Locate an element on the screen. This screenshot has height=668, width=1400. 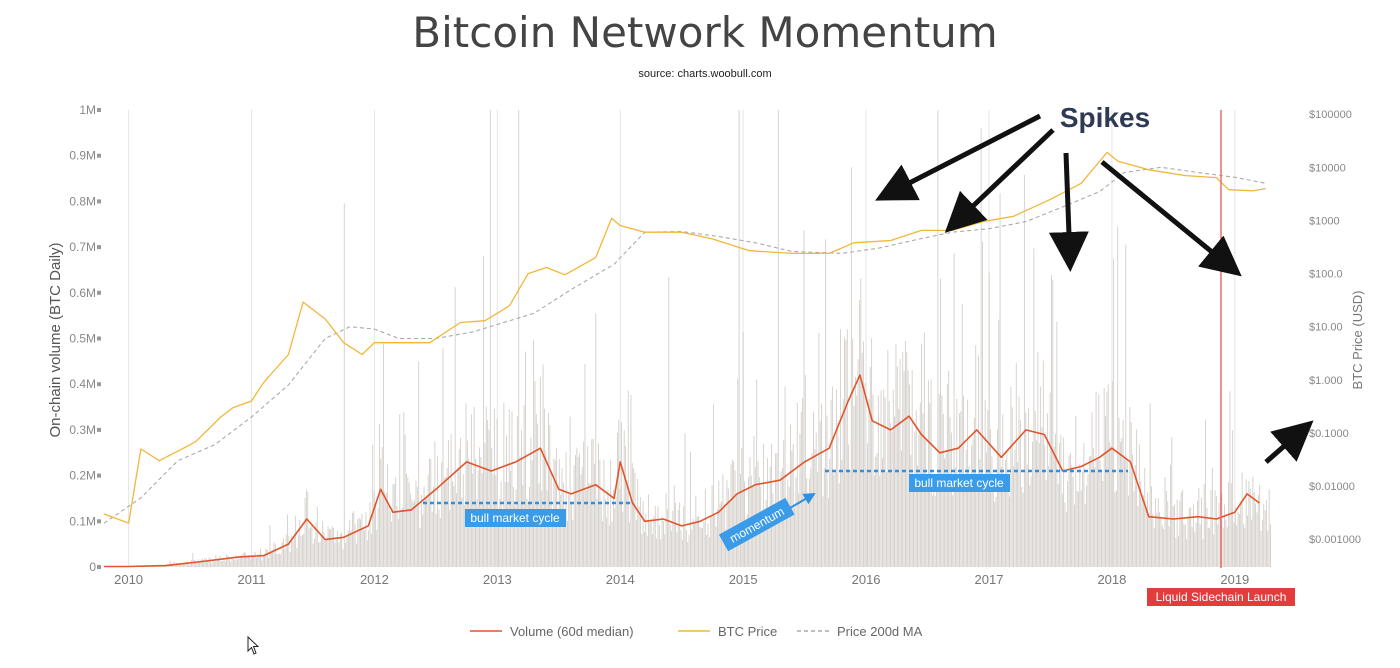
y2-tick-label: $0.001000 is located at coordinates (1335, 540).